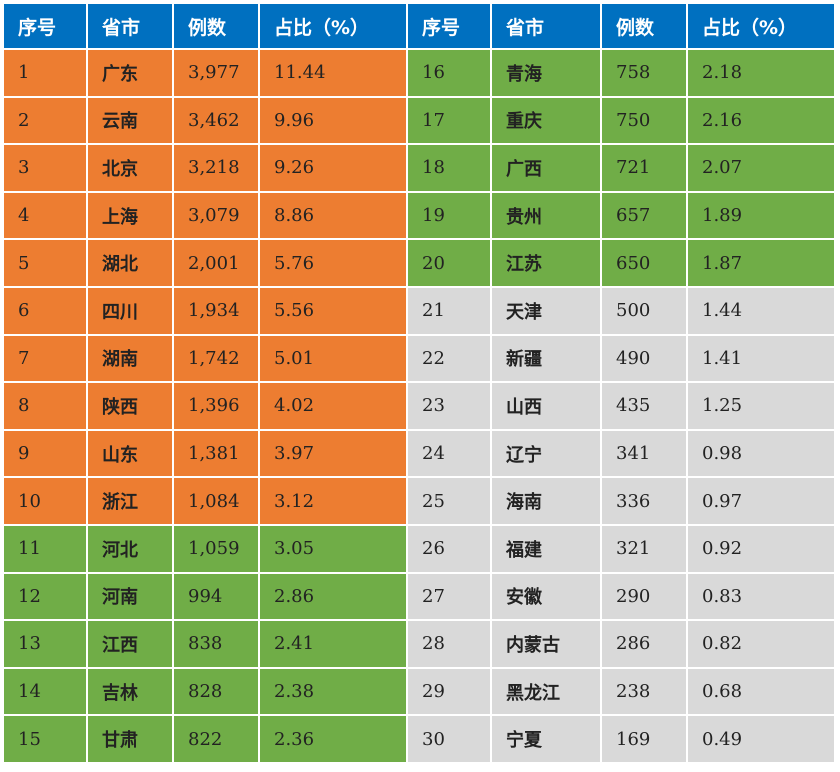 The image size is (840, 772). Describe the element at coordinates (449, 596) in the screenshot. I see `right-index-cell: 27` at that location.